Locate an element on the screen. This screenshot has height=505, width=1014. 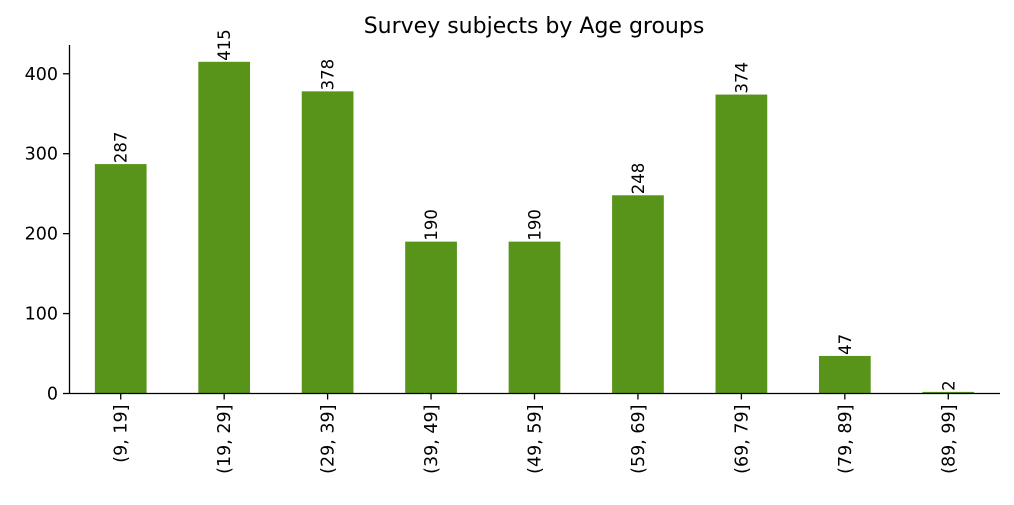
x-tick-label: (29, 39] is located at coordinates (329, 439).